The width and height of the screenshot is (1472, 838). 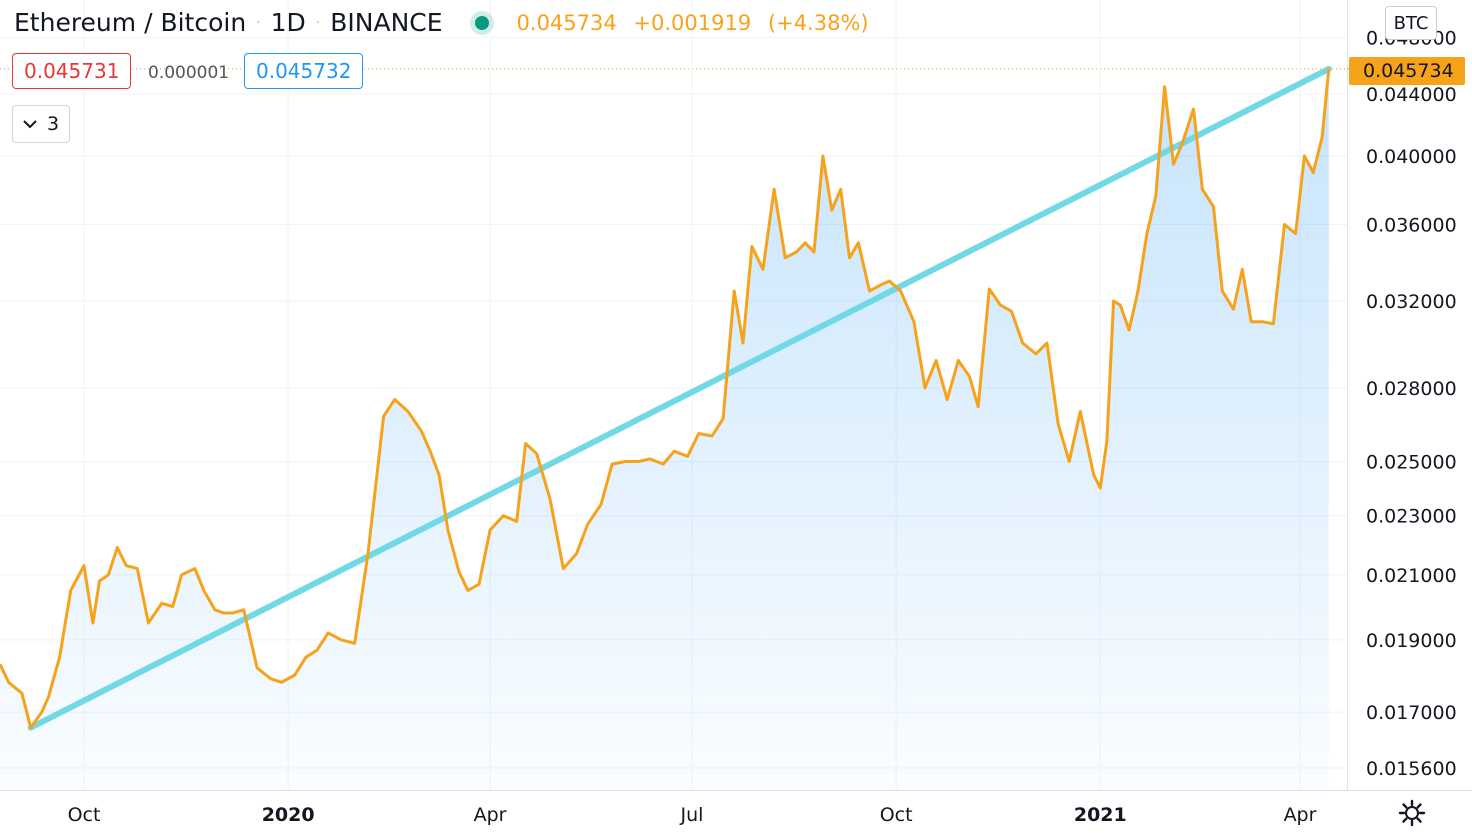 I want to click on chevron-down-icon, so click(x=30, y=124).